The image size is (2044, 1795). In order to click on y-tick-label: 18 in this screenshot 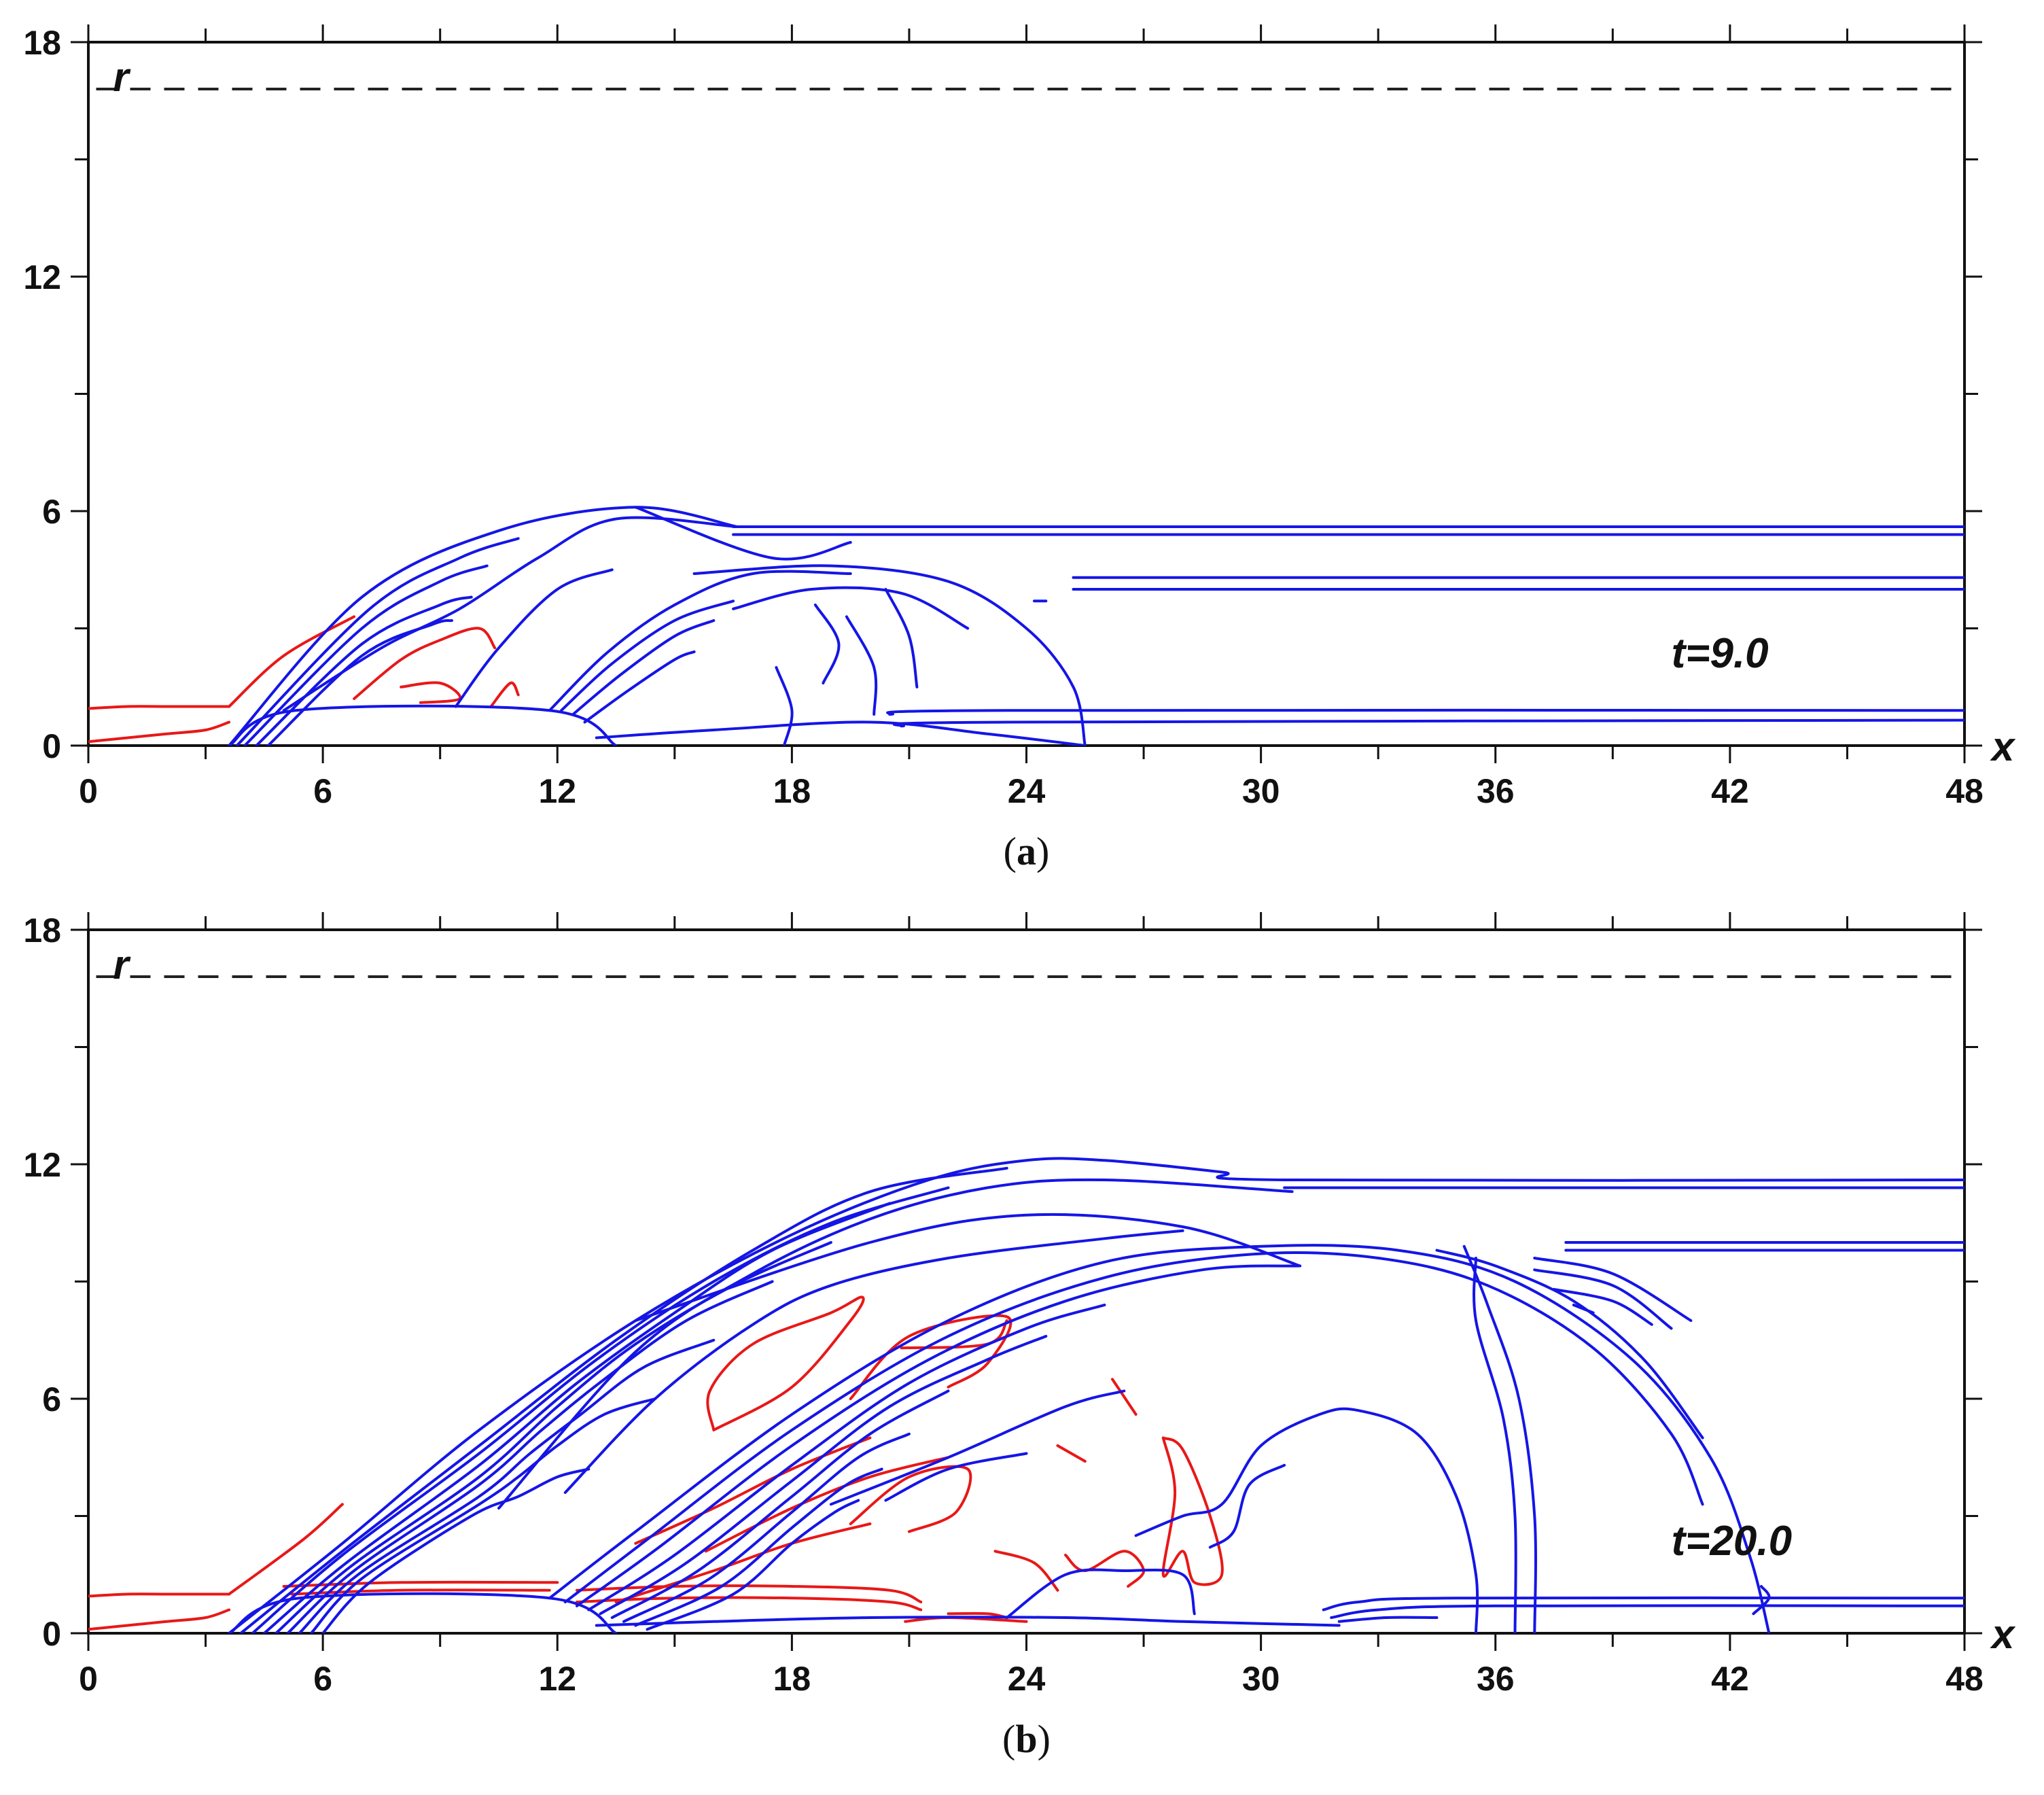, I will do `click(42, 930)`.